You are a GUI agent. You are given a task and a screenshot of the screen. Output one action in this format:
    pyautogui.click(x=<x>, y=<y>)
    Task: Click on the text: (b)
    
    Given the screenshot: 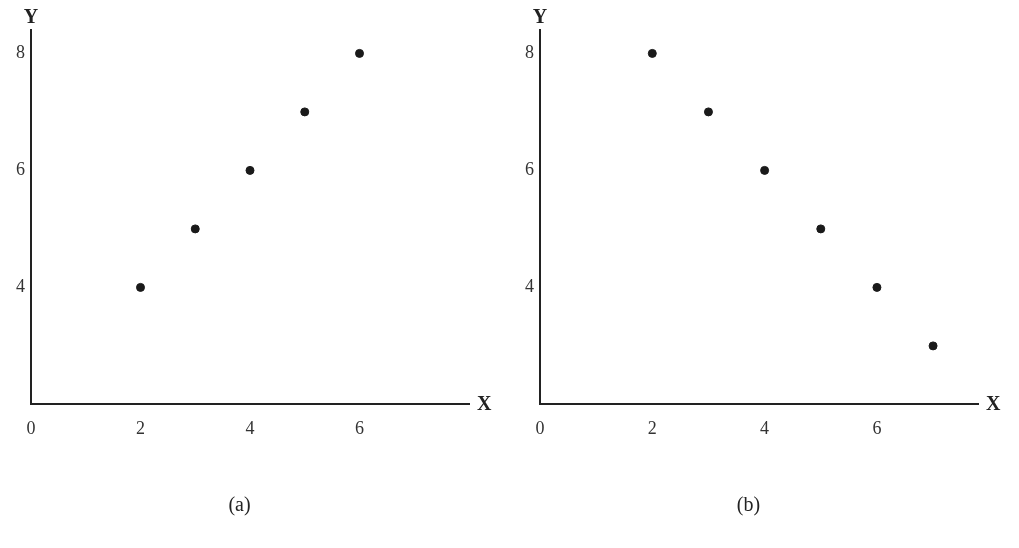 What is the action you would take?
    pyautogui.click(x=748, y=505)
    